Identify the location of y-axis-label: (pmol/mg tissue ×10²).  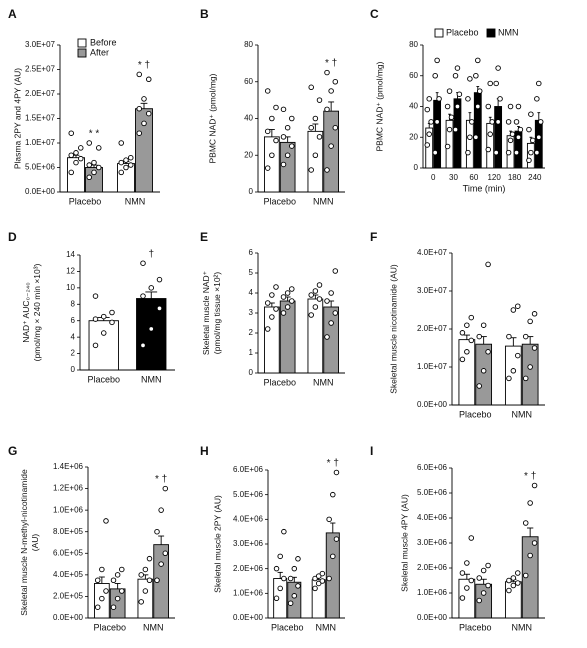
(217, 313).